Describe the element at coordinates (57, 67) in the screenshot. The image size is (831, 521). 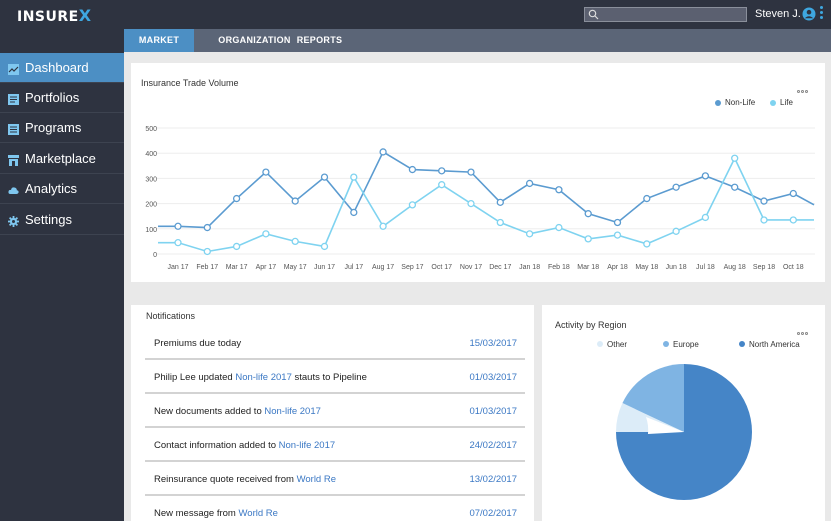
I see `sidebar-item-label: Dashboard` at that location.